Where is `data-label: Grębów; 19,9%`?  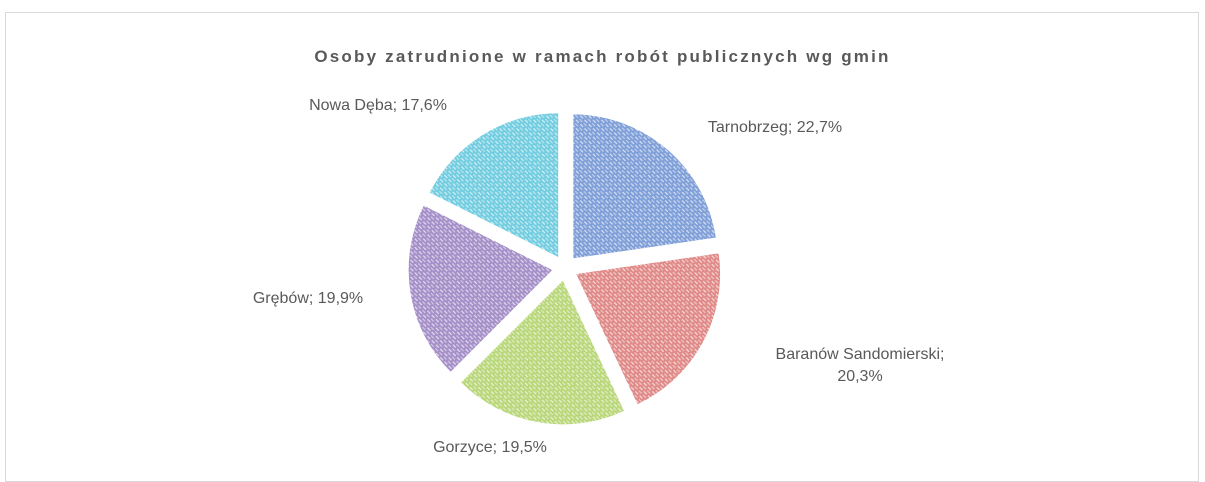
data-label: Grębów; 19,9% is located at coordinates (308, 298).